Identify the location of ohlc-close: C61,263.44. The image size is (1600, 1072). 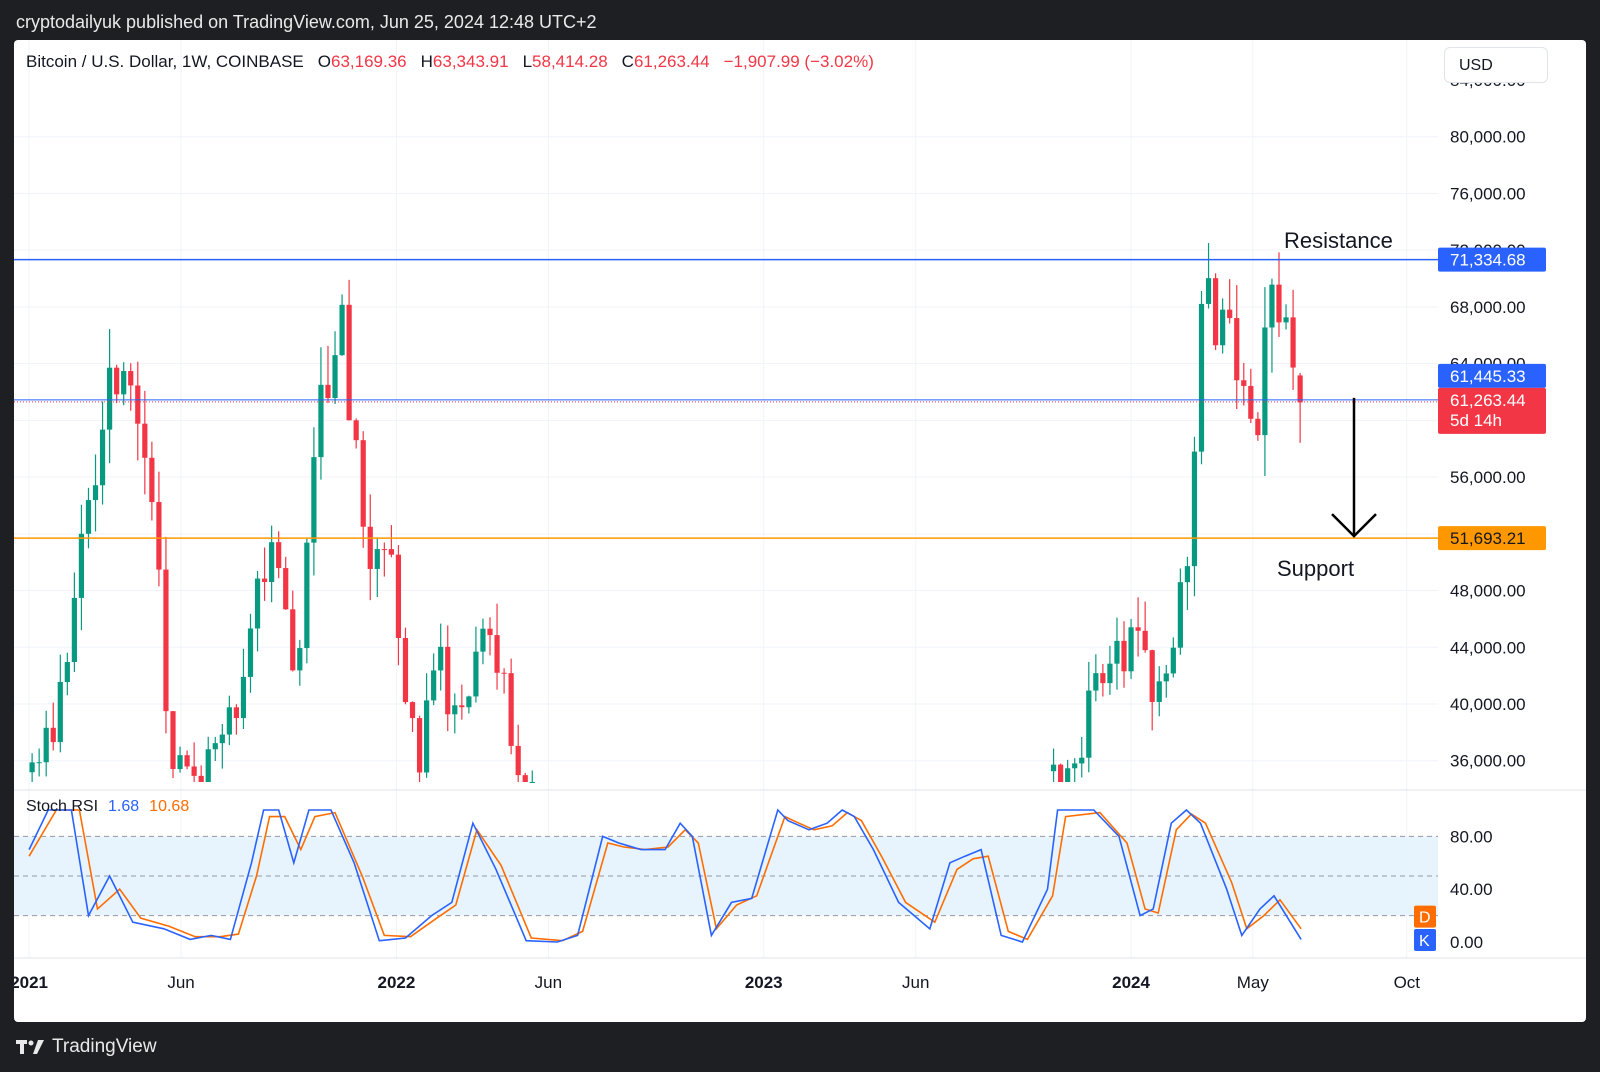
(665, 61).